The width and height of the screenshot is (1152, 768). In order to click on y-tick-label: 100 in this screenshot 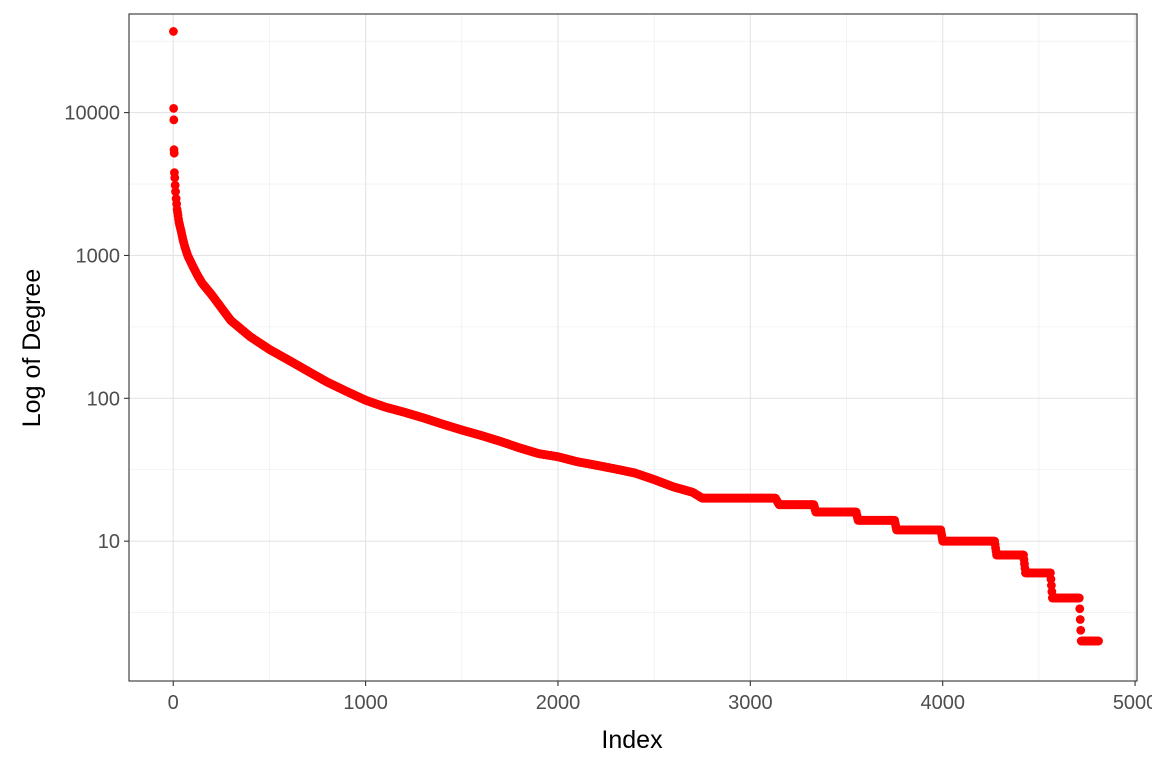, I will do `click(103, 399)`.